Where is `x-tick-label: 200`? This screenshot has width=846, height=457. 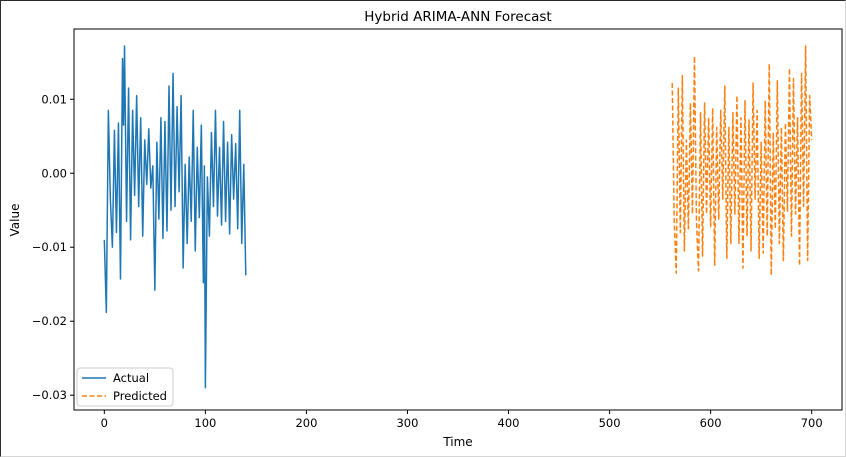
x-tick-label: 200 is located at coordinates (306, 423).